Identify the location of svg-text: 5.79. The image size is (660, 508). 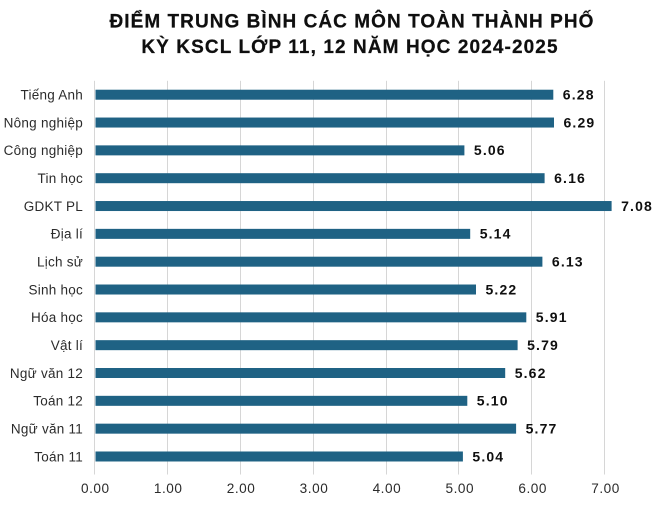
(543, 345).